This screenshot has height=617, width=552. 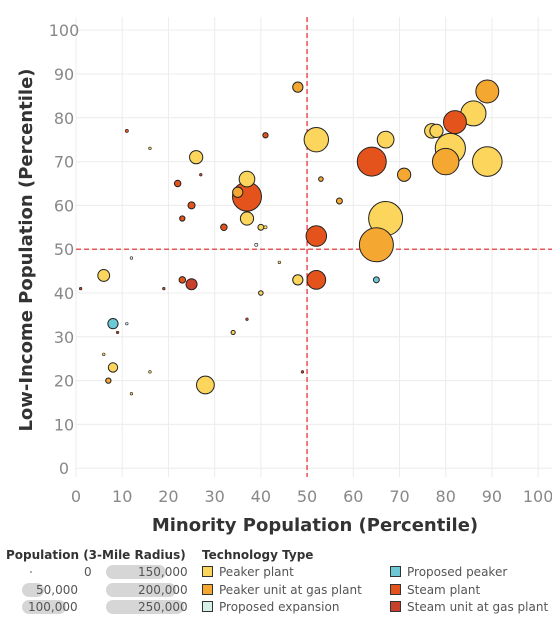 What do you see at coordinates (168, 496) in the screenshot?
I see `x-tick-label: 20` at bounding box center [168, 496].